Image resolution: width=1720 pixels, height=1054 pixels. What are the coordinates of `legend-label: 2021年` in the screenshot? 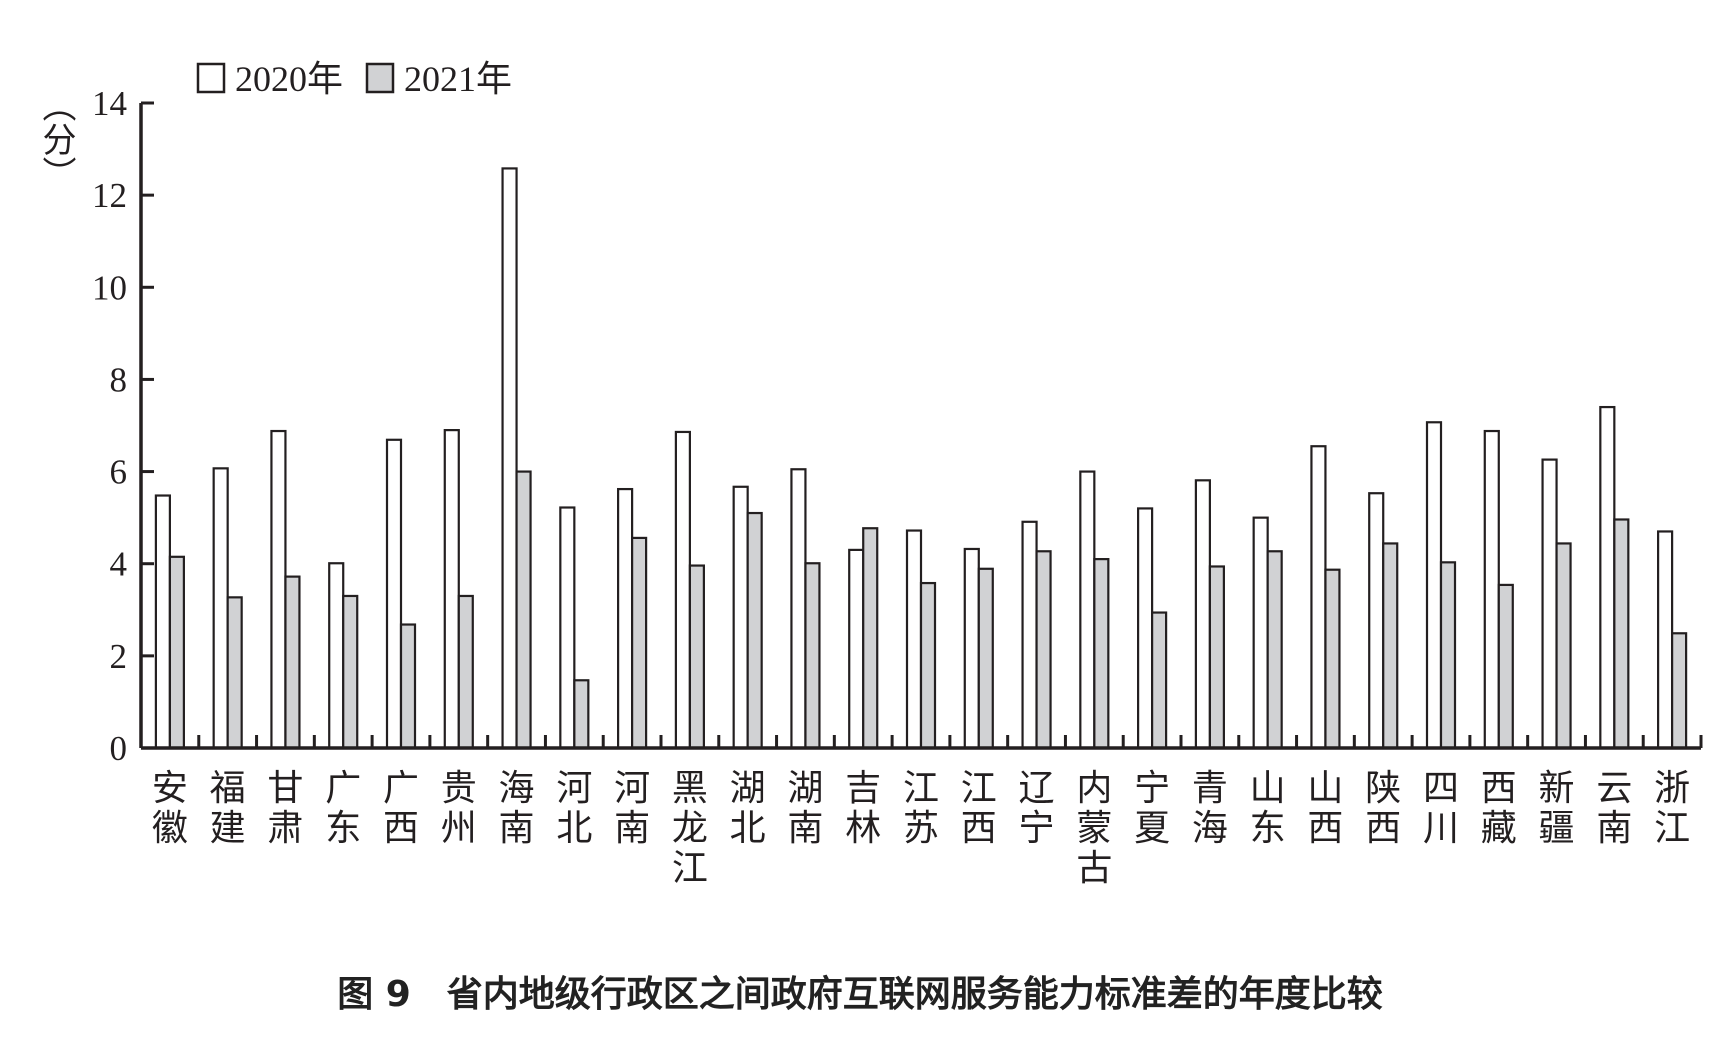 It's located at (458, 79).